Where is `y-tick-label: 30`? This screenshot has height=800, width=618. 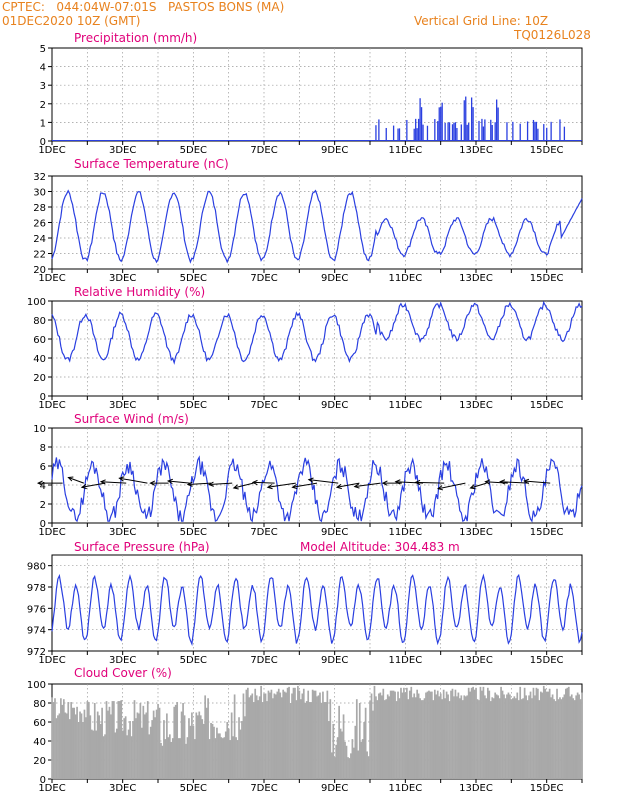 y-tick-label: 30 is located at coordinates (39, 193).